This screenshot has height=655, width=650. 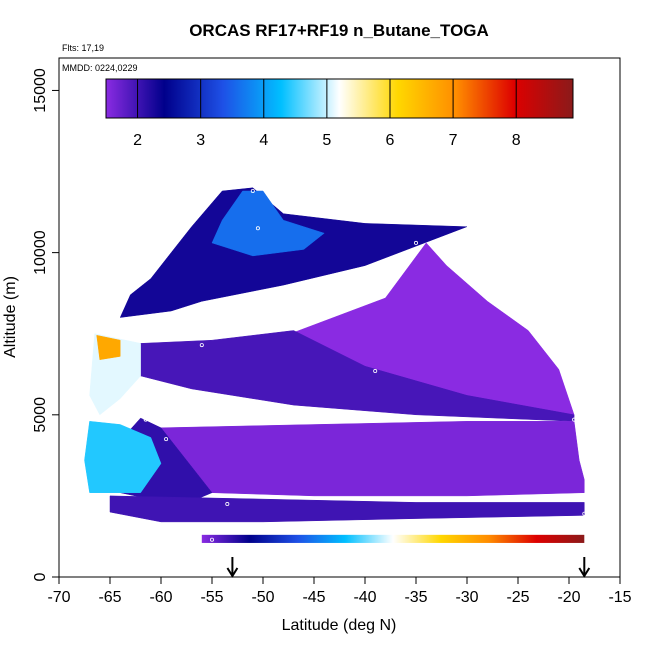 I want to click on y-axis: 0 5000 10000 15000, so click(x=45, y=324).